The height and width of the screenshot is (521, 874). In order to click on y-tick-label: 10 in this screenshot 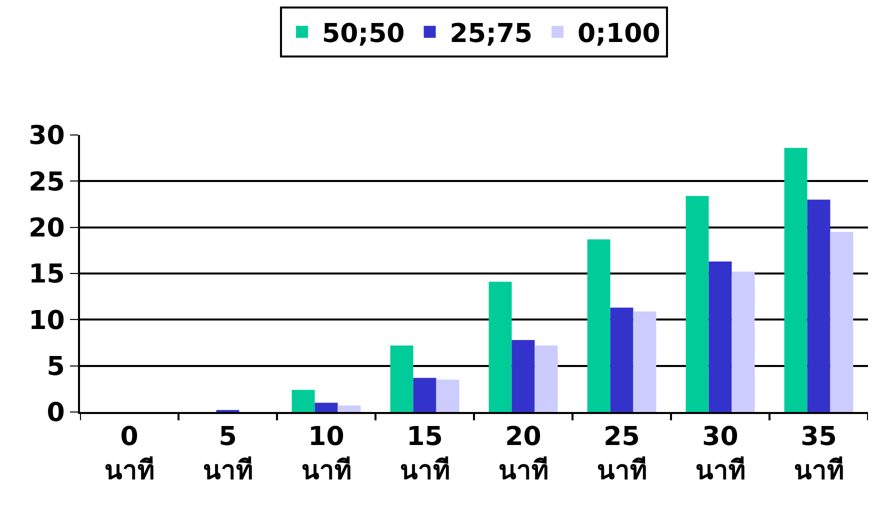, I will do `click(46, 321)`.